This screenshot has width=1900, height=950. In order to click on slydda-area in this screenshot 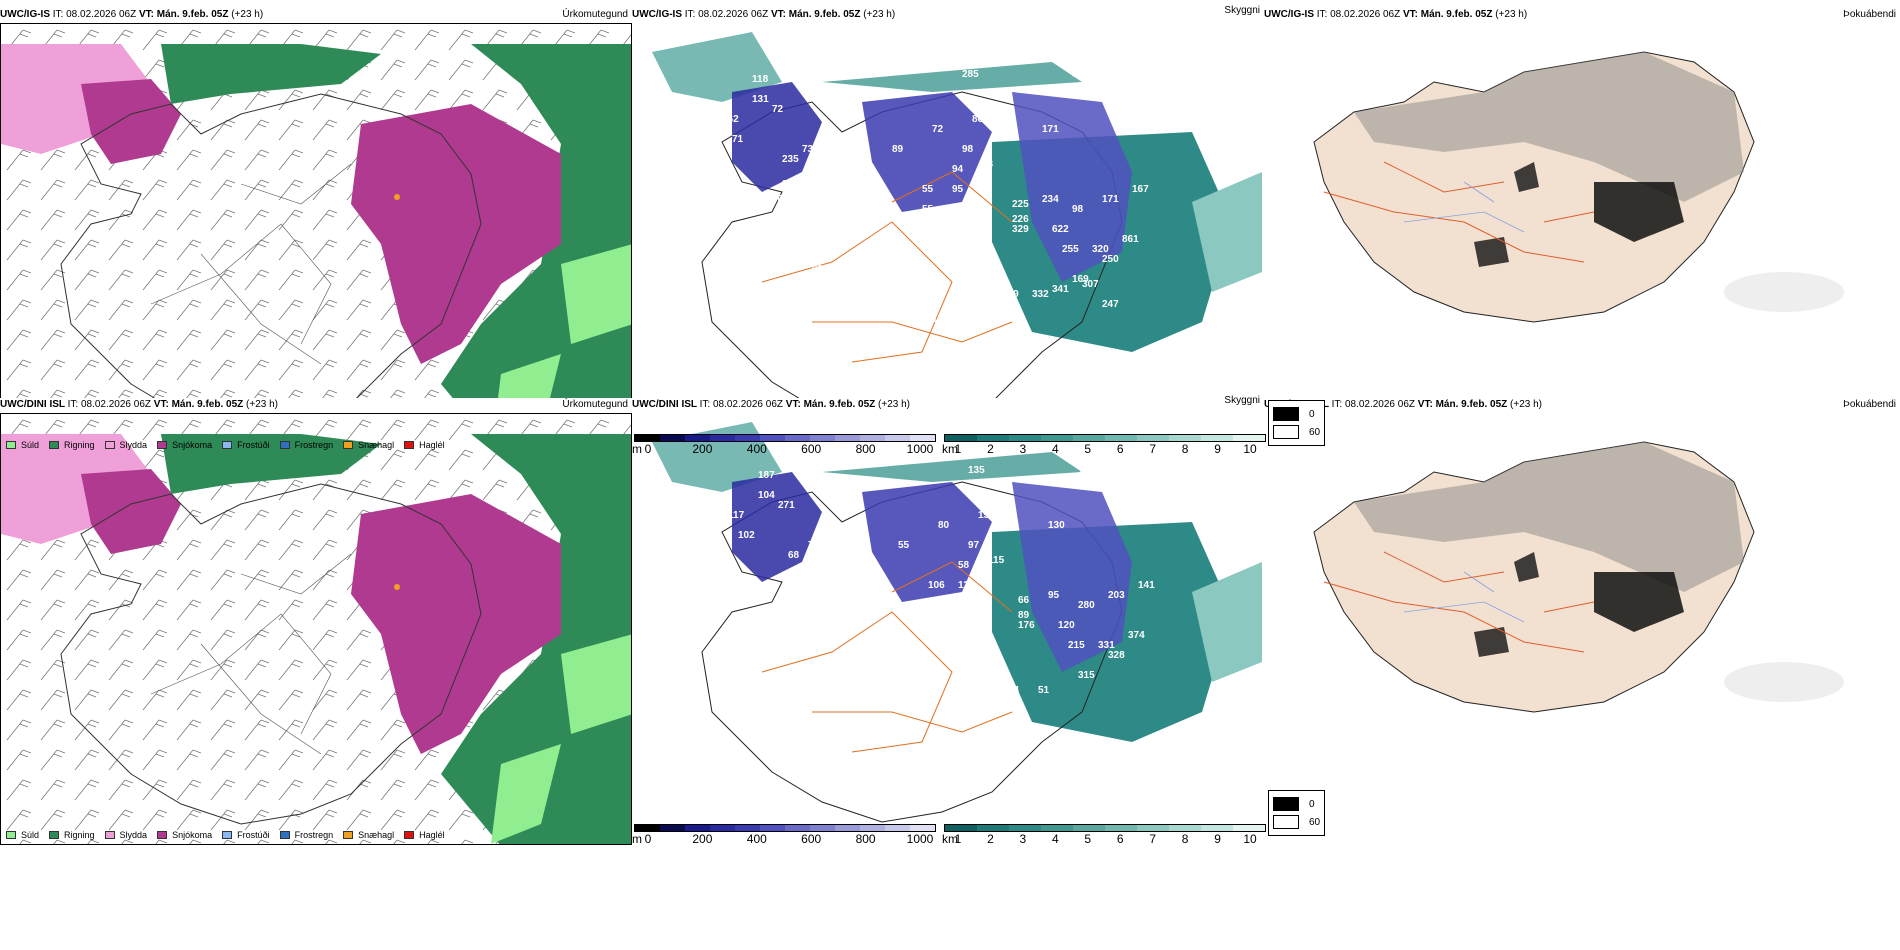, I will do `click(76, 99)`.